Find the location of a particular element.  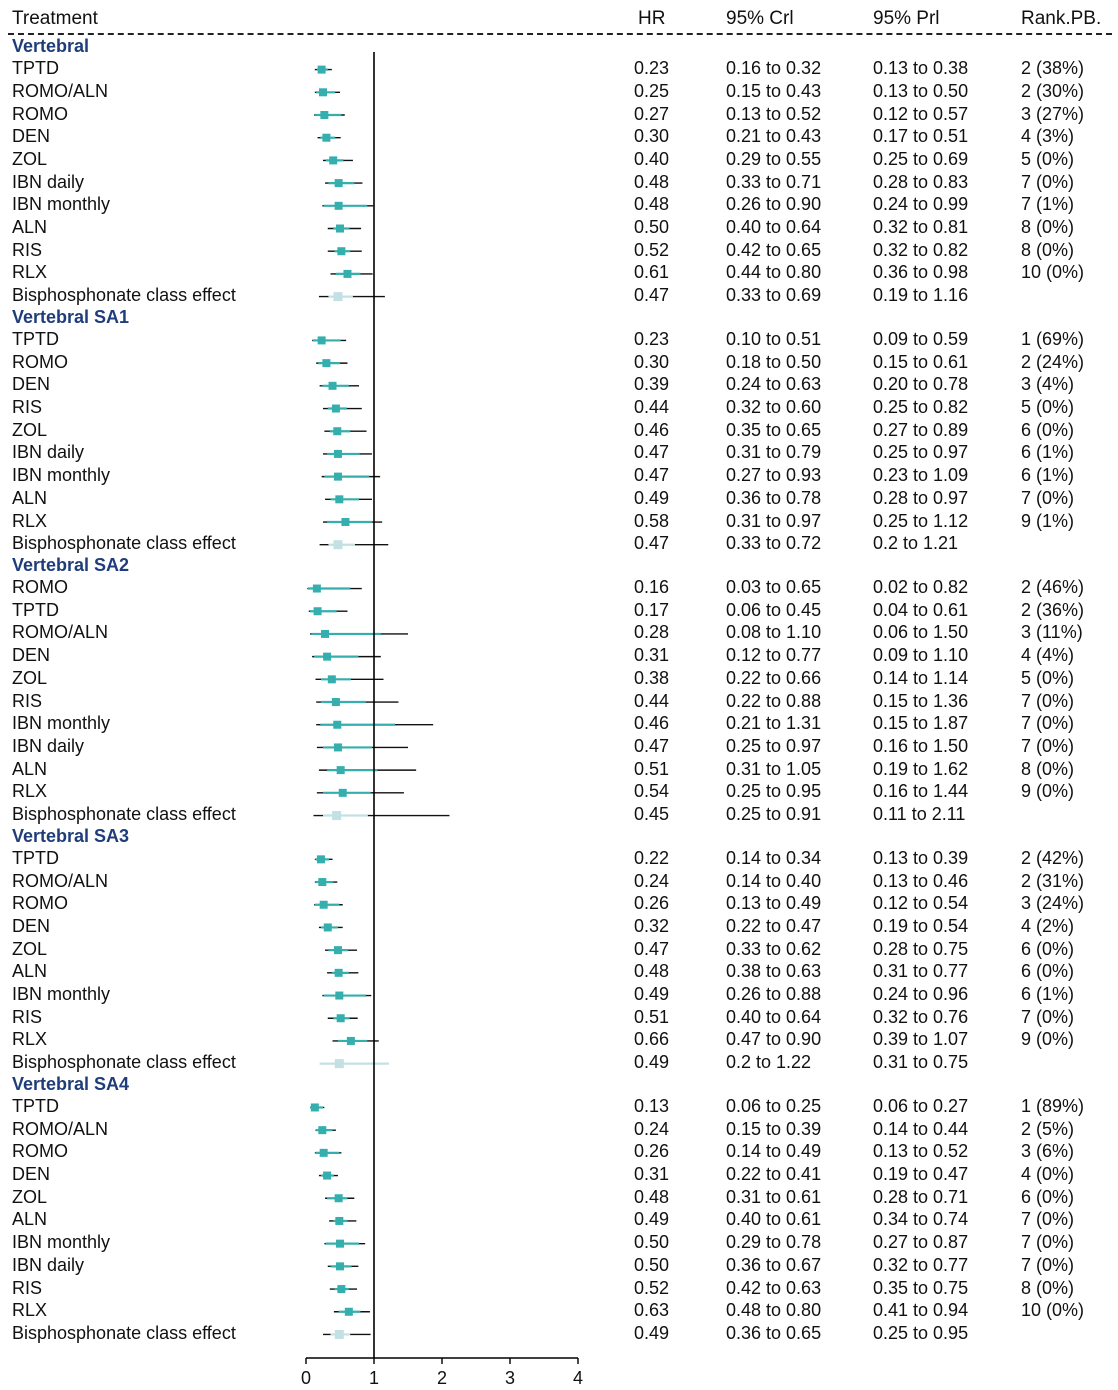

rank-value: 1 (69%) is located at coordinates (1053, 338).